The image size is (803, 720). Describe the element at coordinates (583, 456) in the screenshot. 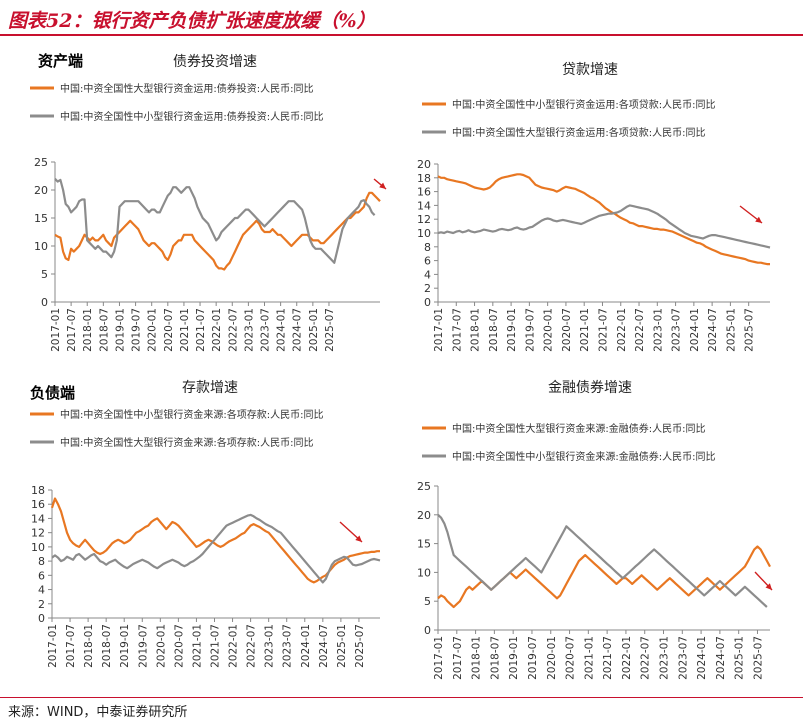

I see `legend-label: 中国:中资全国性中小型银行资金来源:金融债券:人民币:同比` at that location.